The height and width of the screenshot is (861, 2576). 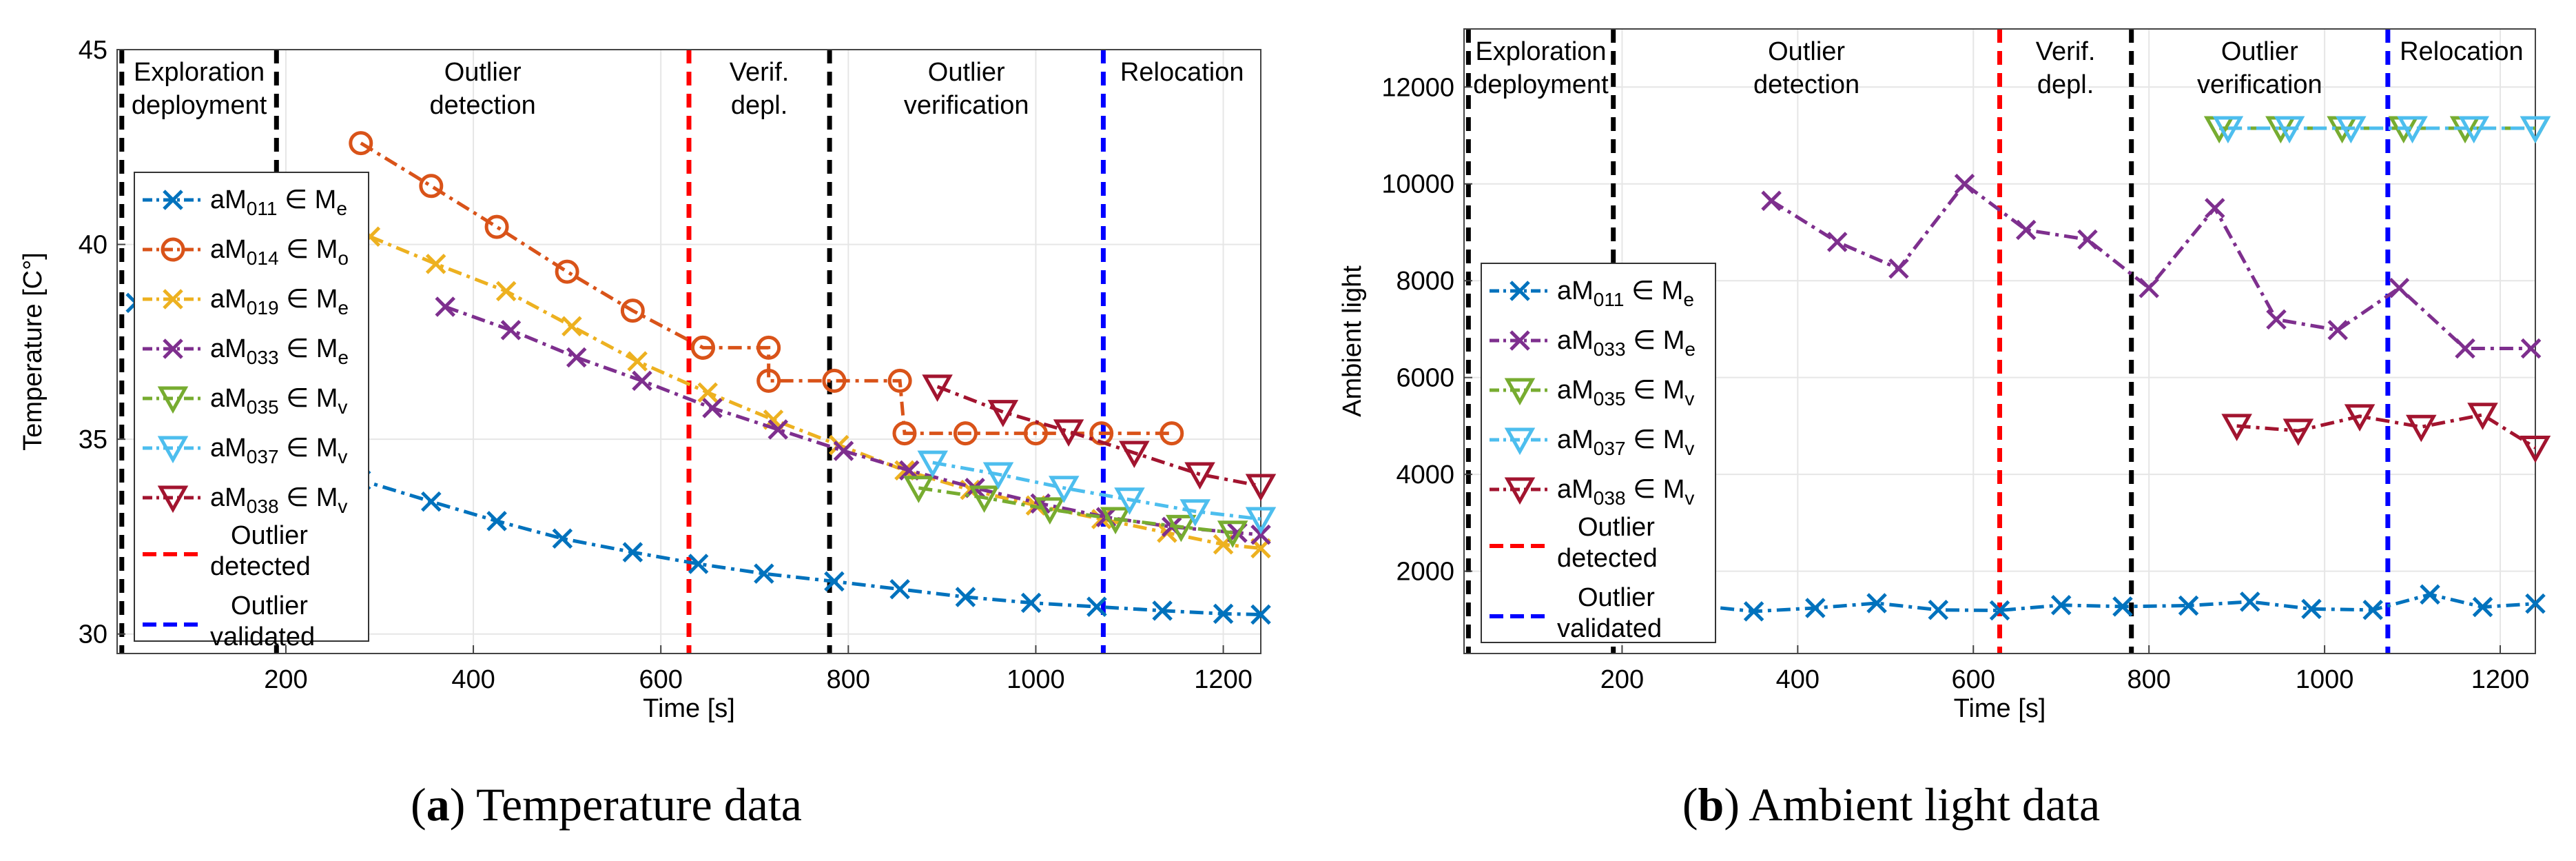 I want to click on y-tick-label: 8000, so click(x=1425, y=281).